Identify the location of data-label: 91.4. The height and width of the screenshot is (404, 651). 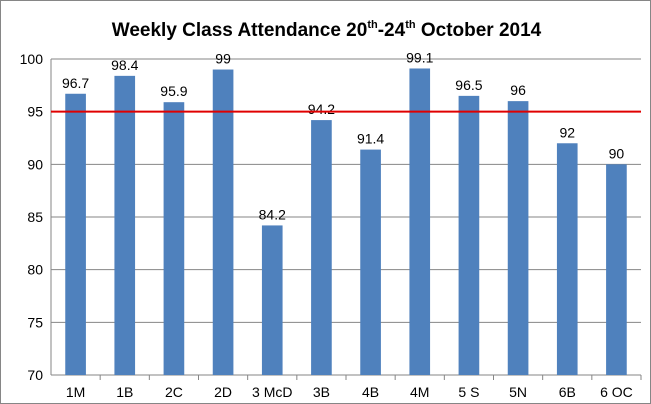
(370, 139).